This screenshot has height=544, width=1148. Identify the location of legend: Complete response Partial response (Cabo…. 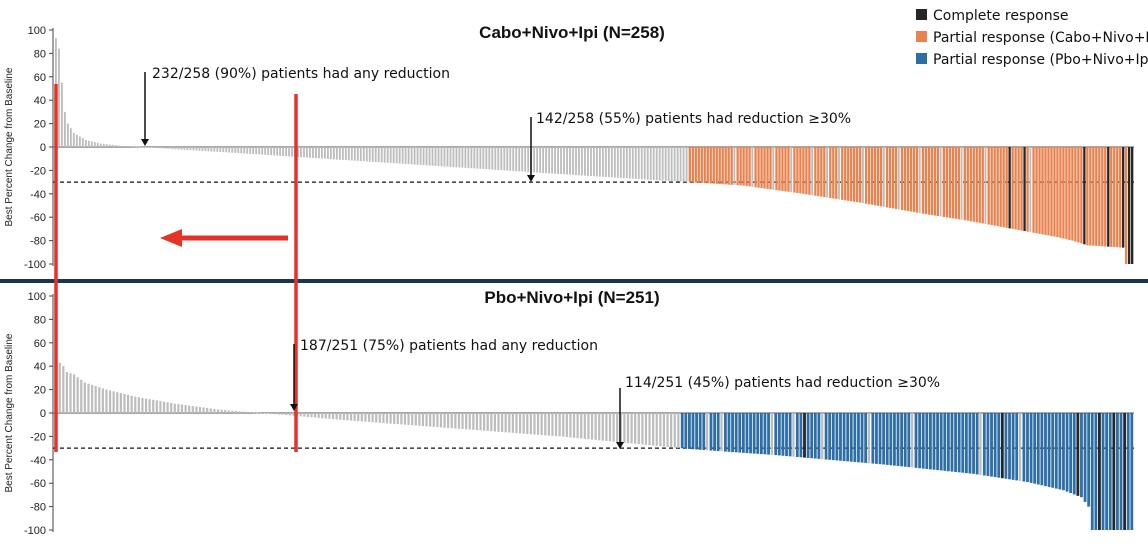
(1032, 38).